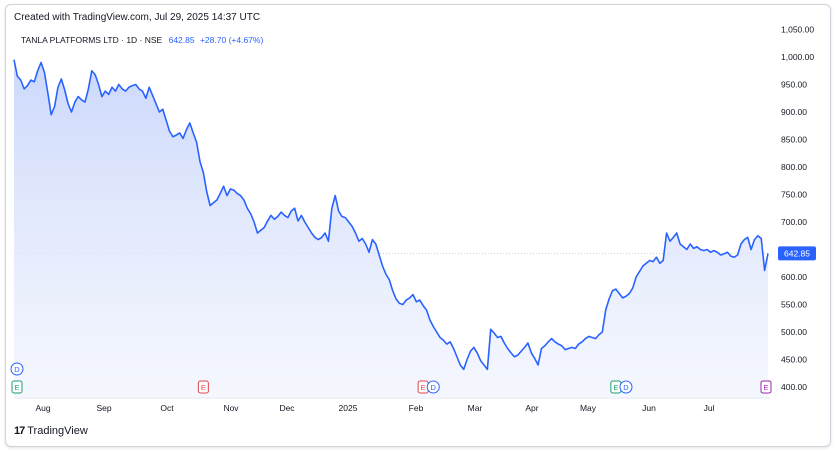 The image size is (836, 453). What do you see at coordinates (797, 57) in the screenshot?
I see `y-tick-label: 1,000.00` at bounding box center [797, 57].